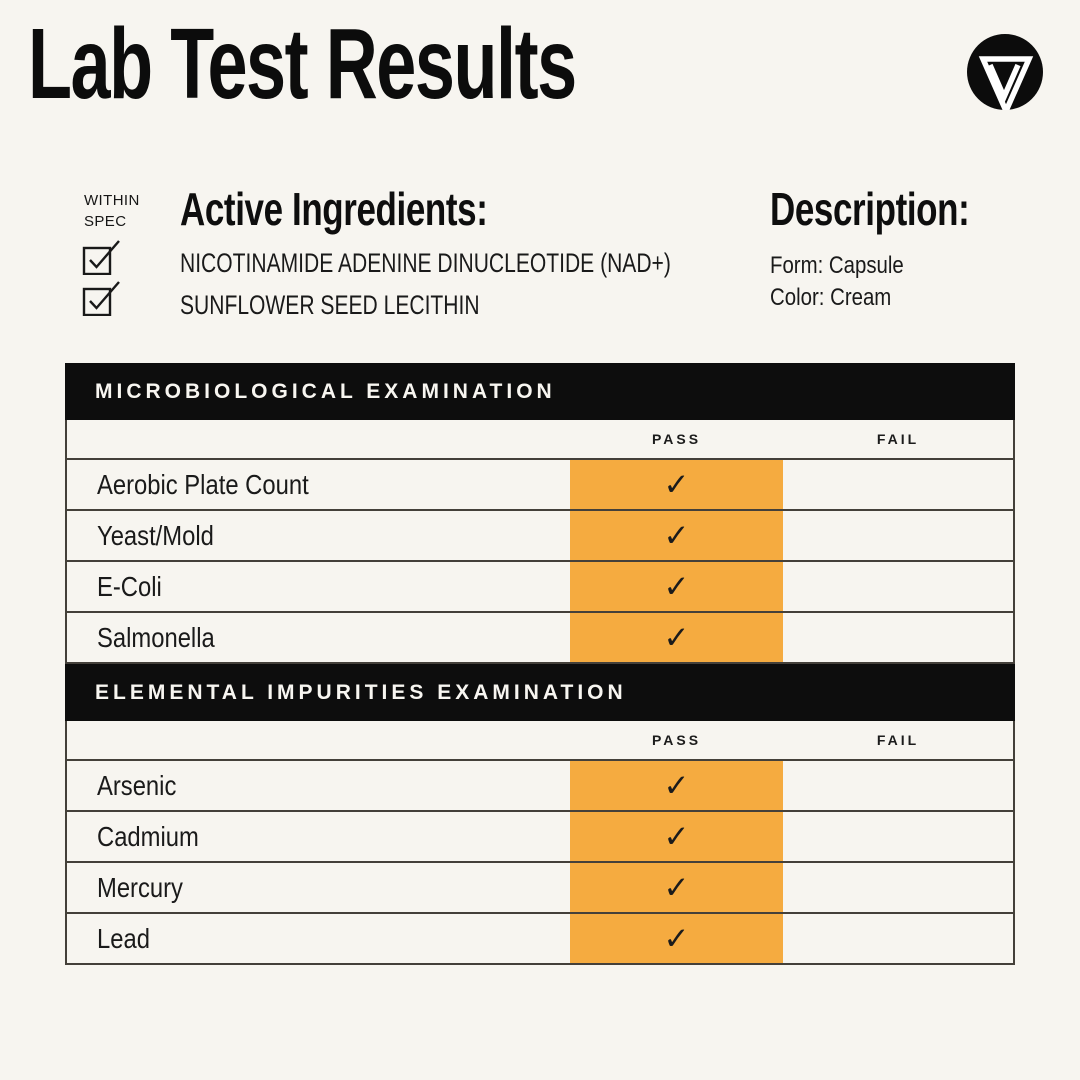 The height and width of the screenshot is (1080, 1080). Describe the element at coordinates (148, 836) in the screenshot. I see `test-name: Cadmium` at that location.